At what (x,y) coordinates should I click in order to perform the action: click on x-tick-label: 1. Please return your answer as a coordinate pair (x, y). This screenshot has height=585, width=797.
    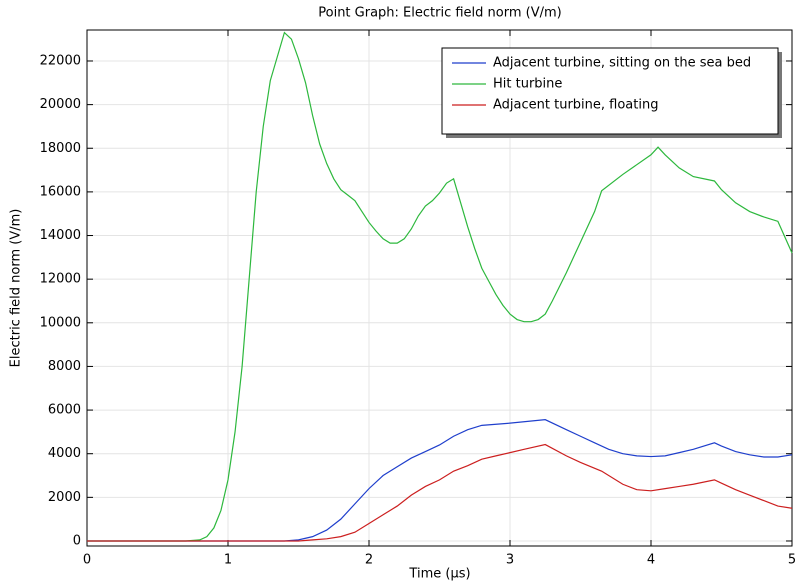
    Looking at the image, I should click on (228, 560).